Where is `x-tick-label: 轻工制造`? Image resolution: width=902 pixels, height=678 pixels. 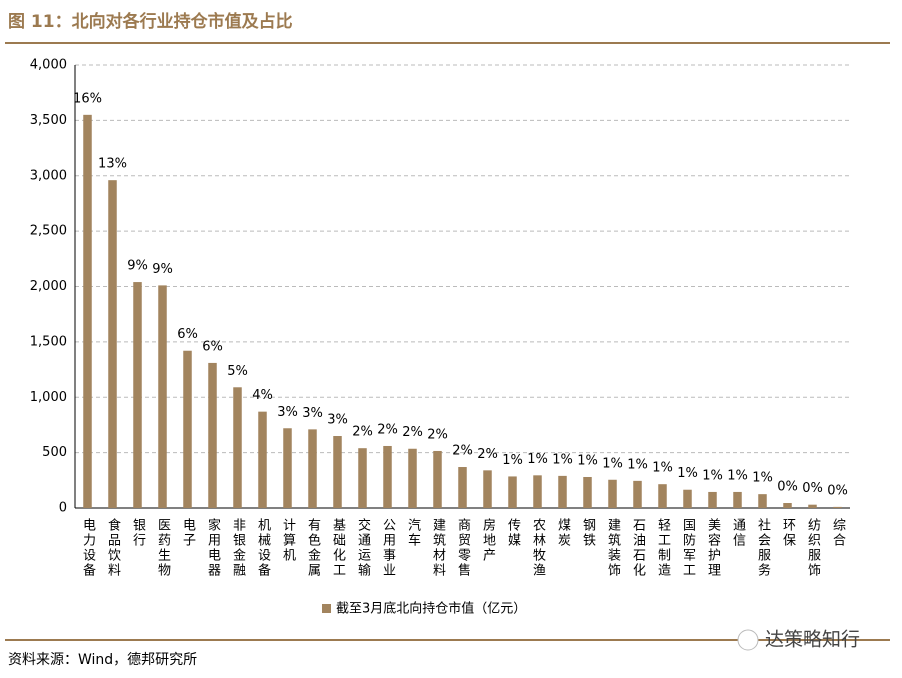 x-tick-label: 轻工制造 is located at coordinates (663, 548).